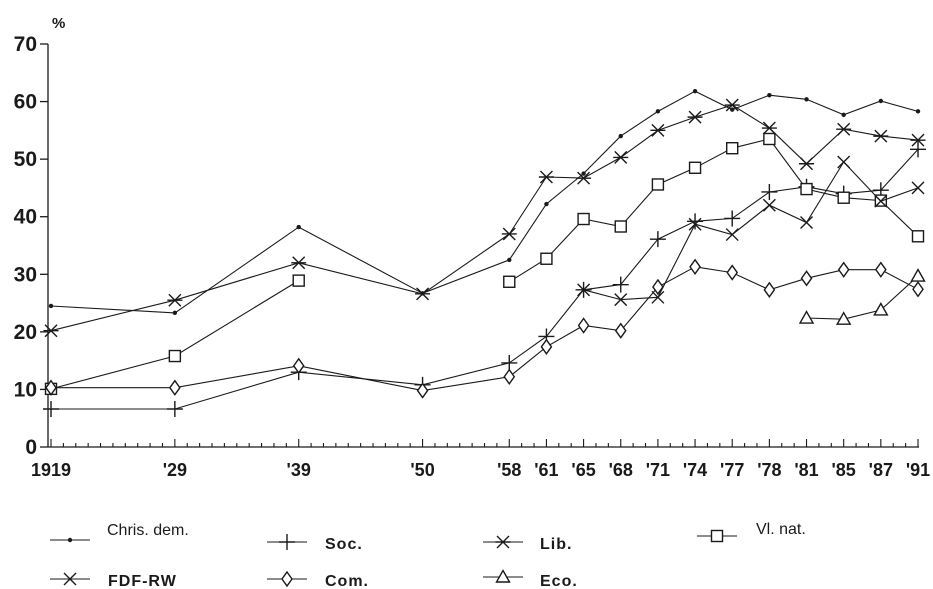 The width and height of the screenshot is (933, 589). What do you see at coordinates (299, 470) in the screenshot?
I see `x-tick-label: '39` at bounding box center [299, 470].